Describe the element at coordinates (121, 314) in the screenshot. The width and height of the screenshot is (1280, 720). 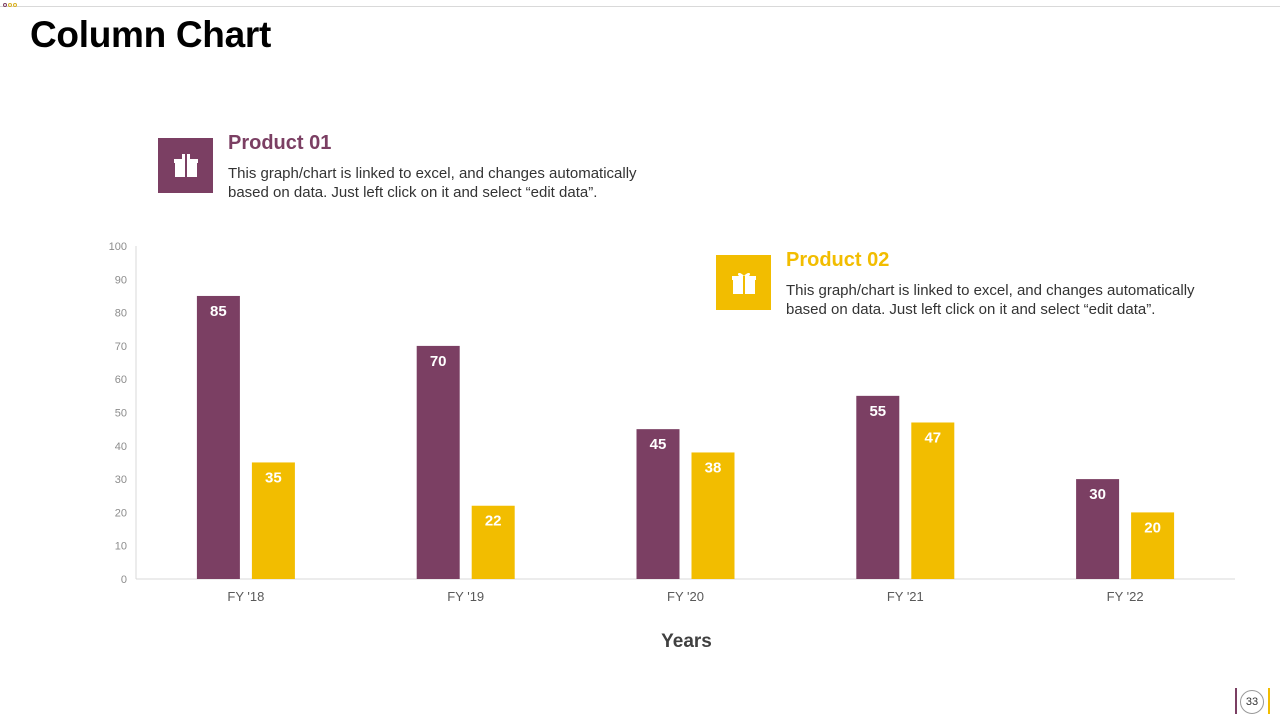
I see `y-tick-label: 80` at that location.